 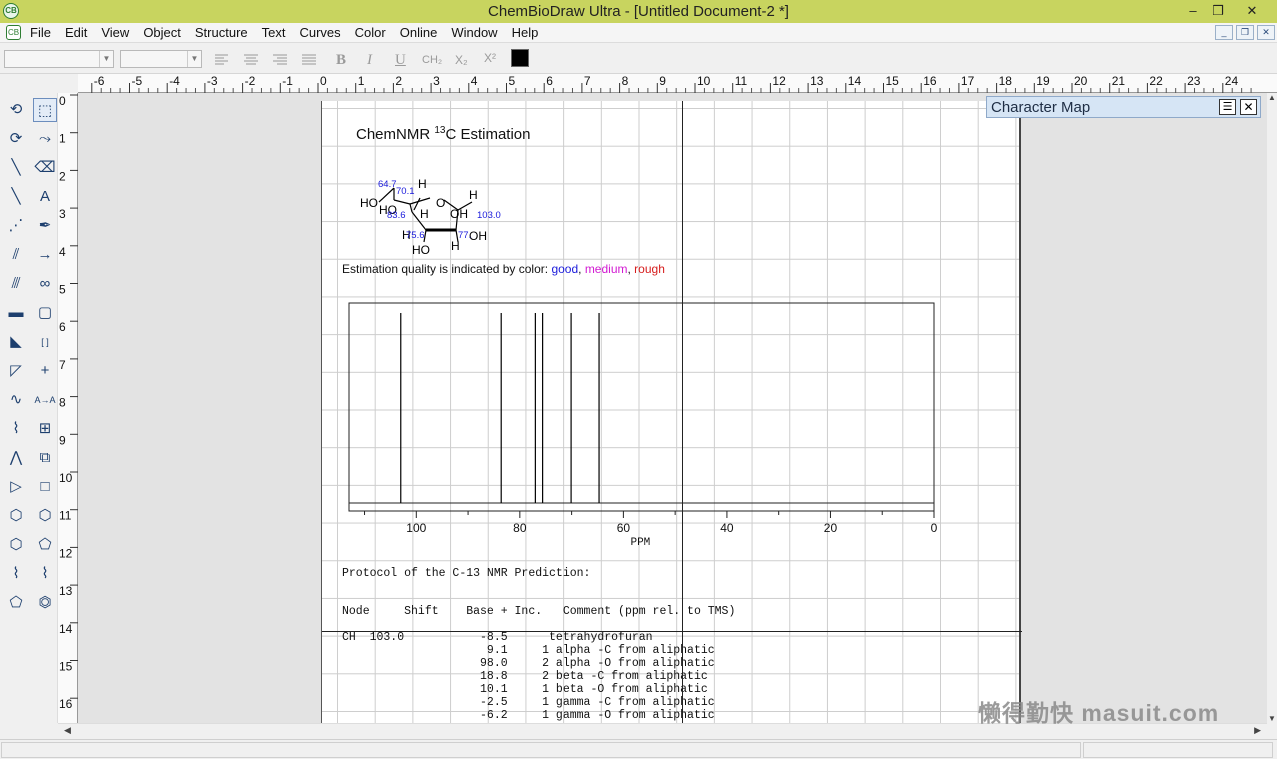 What do you see at coordinates (62, 365) in the screenshot?
I see `ruler-label: 7` at bounding box center [62, 365].